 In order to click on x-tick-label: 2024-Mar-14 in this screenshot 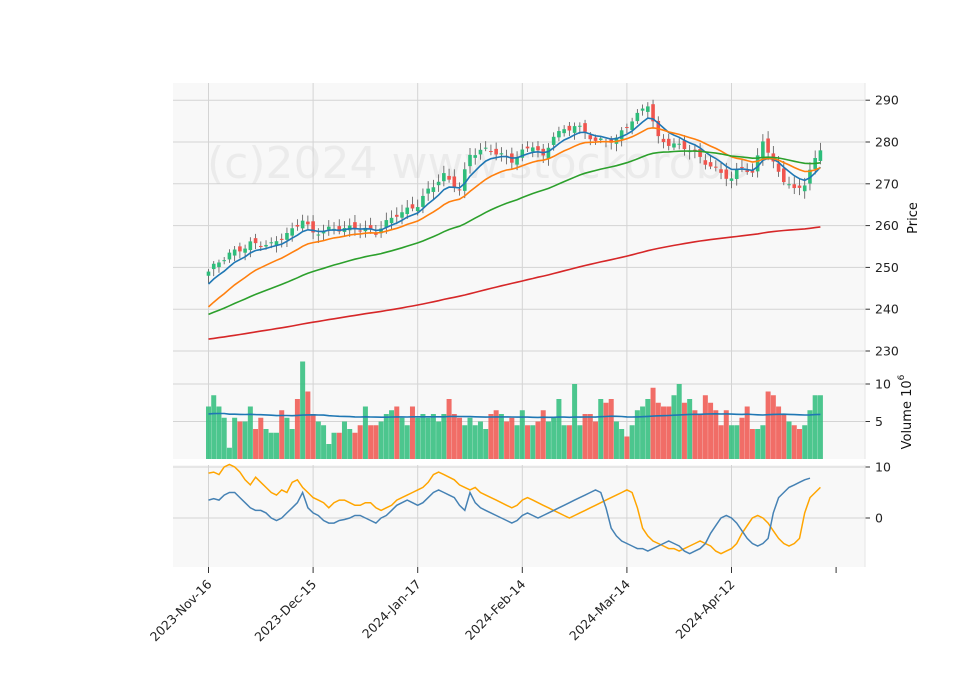, I will do `click(599, 609)`.